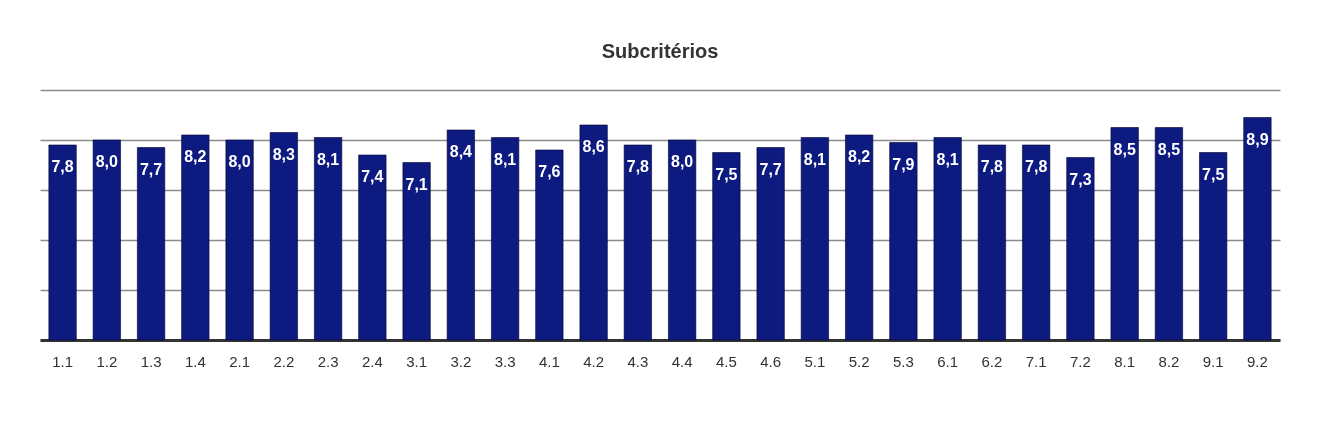  I want to click on chart-title: Subcritérios, so click(660, 51).